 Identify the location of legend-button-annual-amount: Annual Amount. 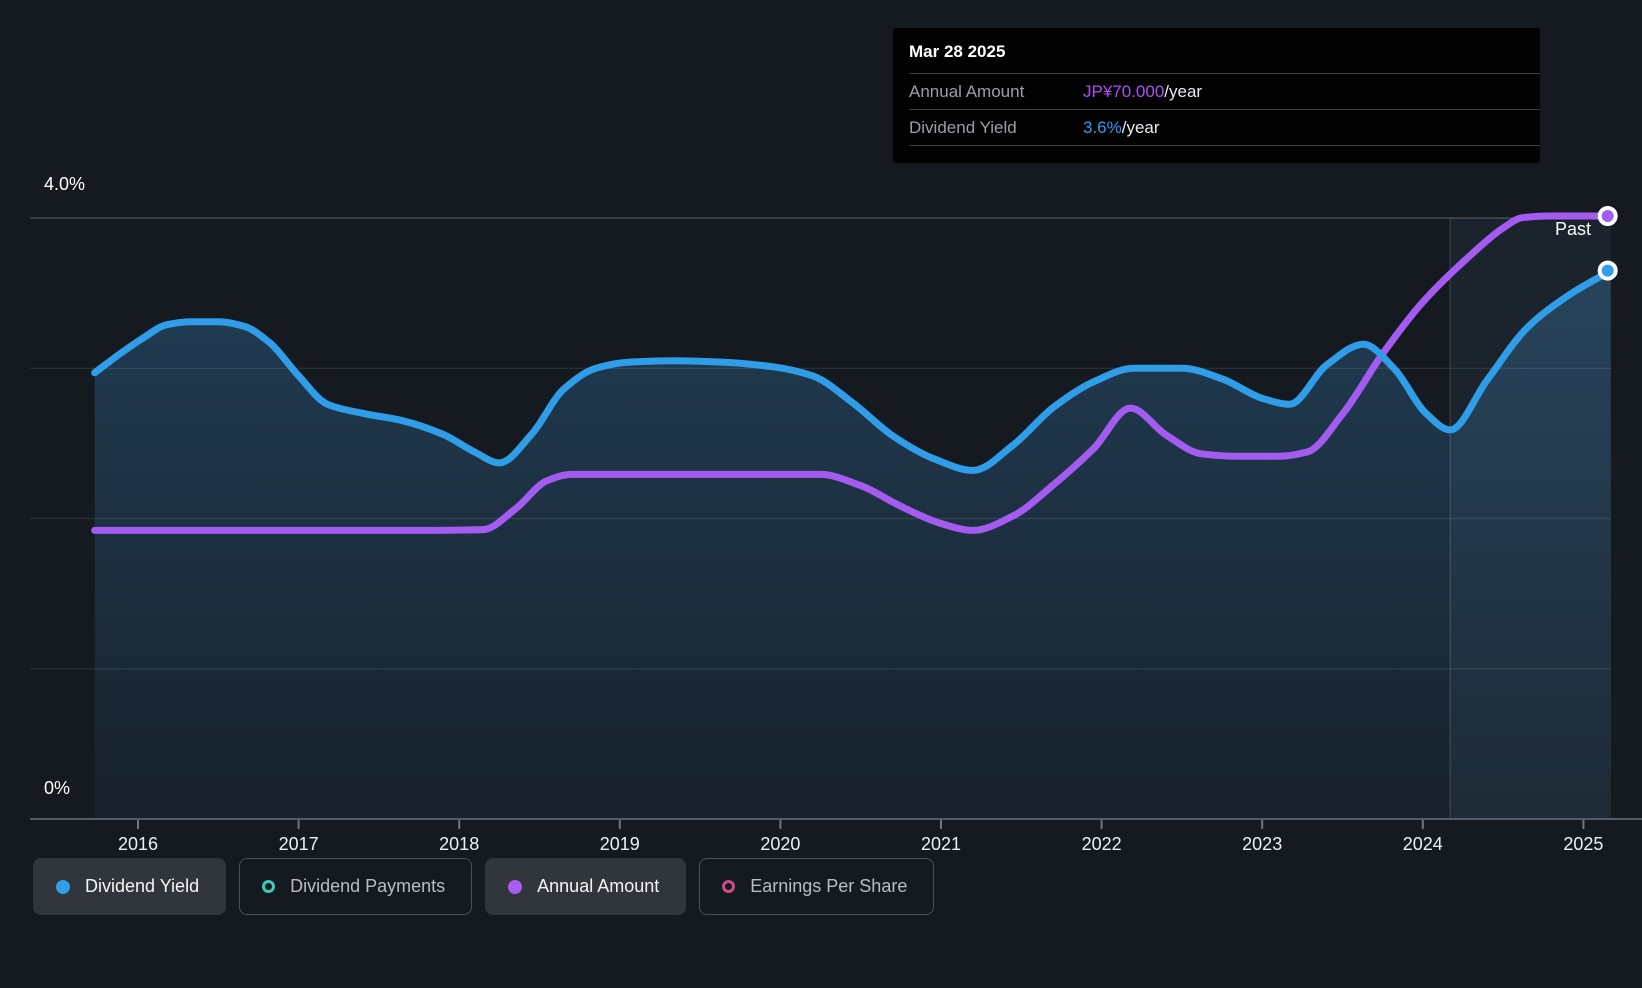
(586, 886).